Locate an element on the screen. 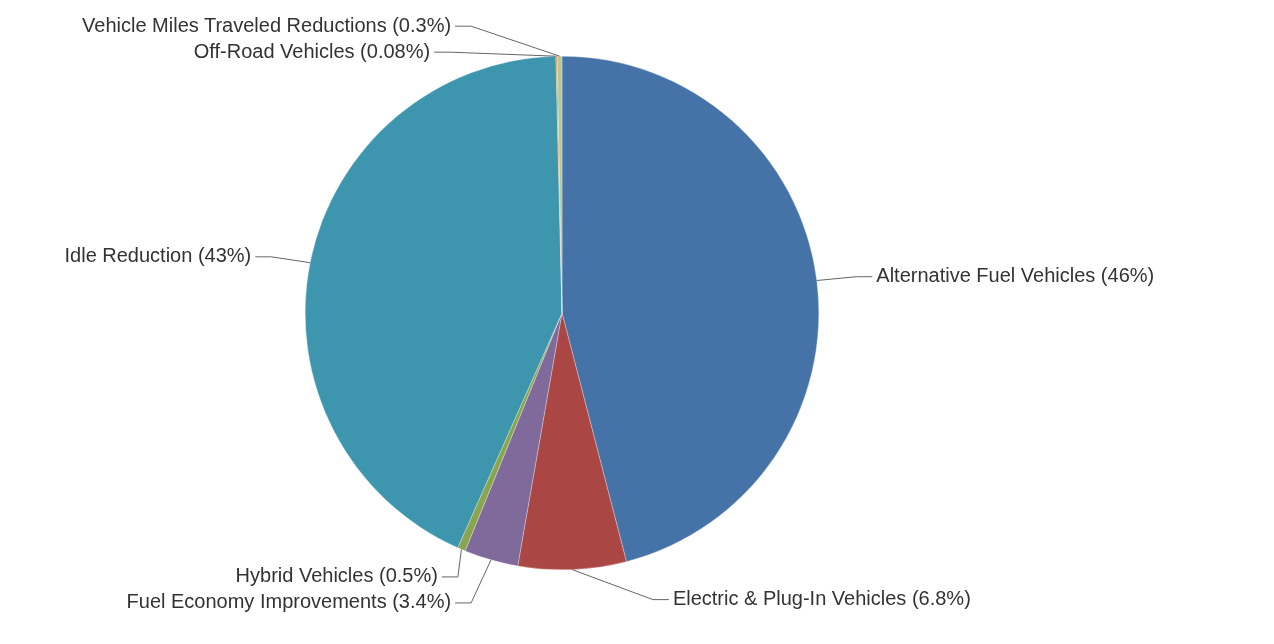 The image size is (1274, 644). slice-label: Off-Road Vehicles (0.08%) is located at coordinates (312, 50).